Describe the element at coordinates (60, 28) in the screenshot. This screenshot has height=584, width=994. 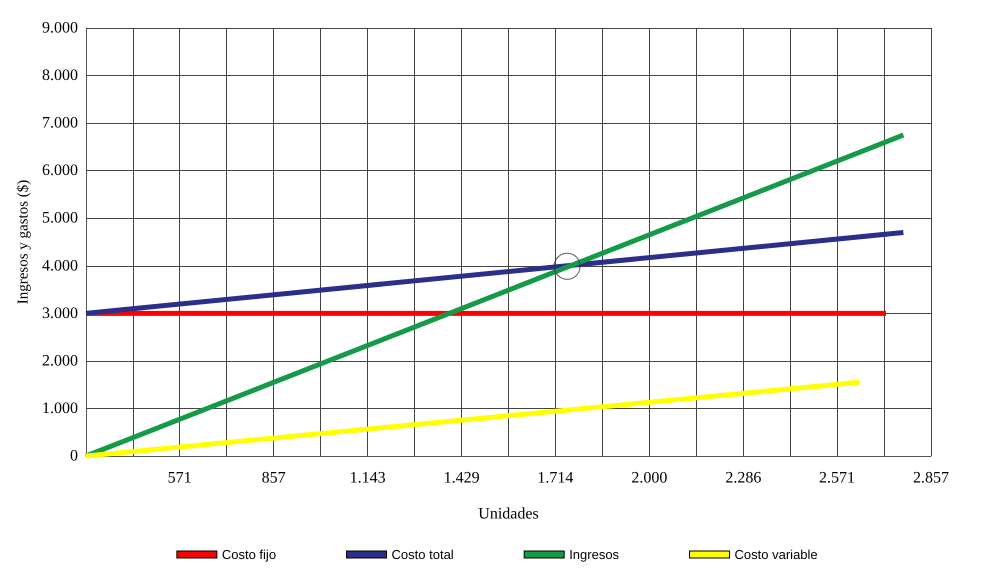
I see `y-tick-label: 9.000` at that location.